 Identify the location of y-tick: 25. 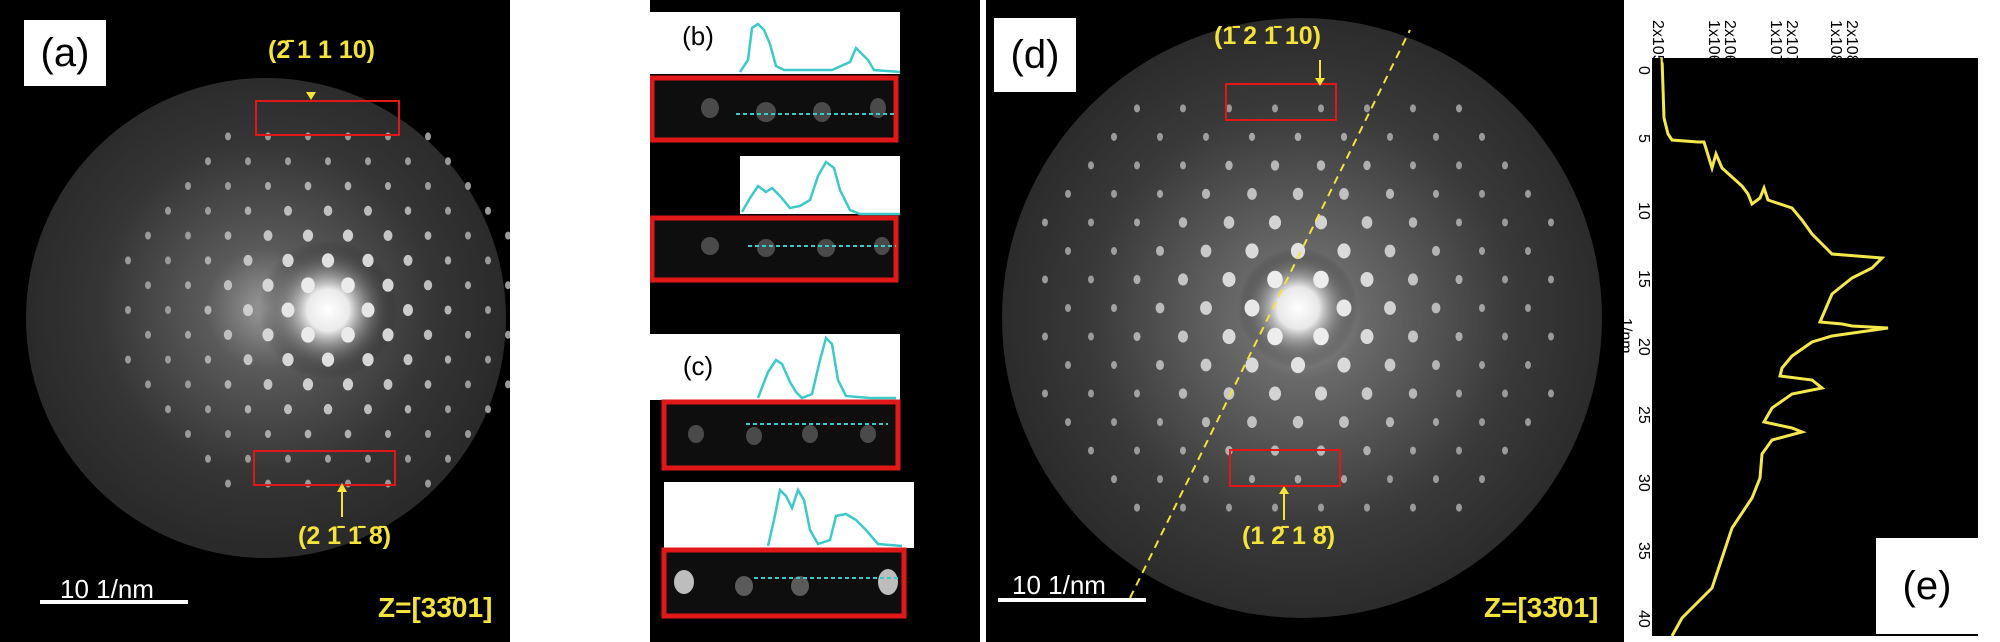
(1643, 415).